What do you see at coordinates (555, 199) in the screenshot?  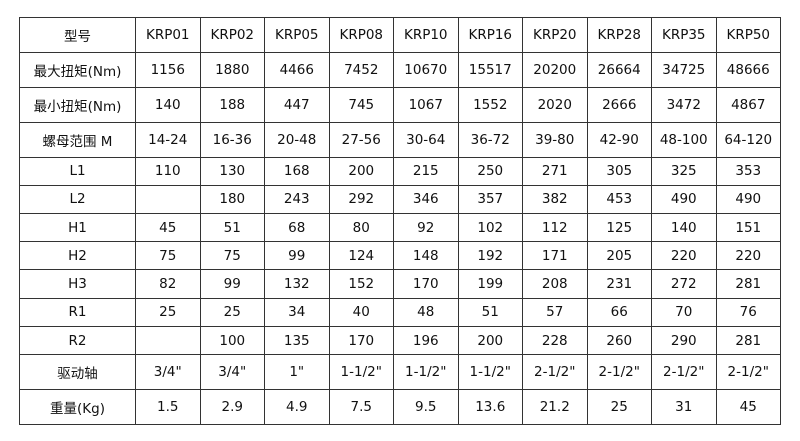 I see `value-cell: 382` at bounding box center [555, 199].